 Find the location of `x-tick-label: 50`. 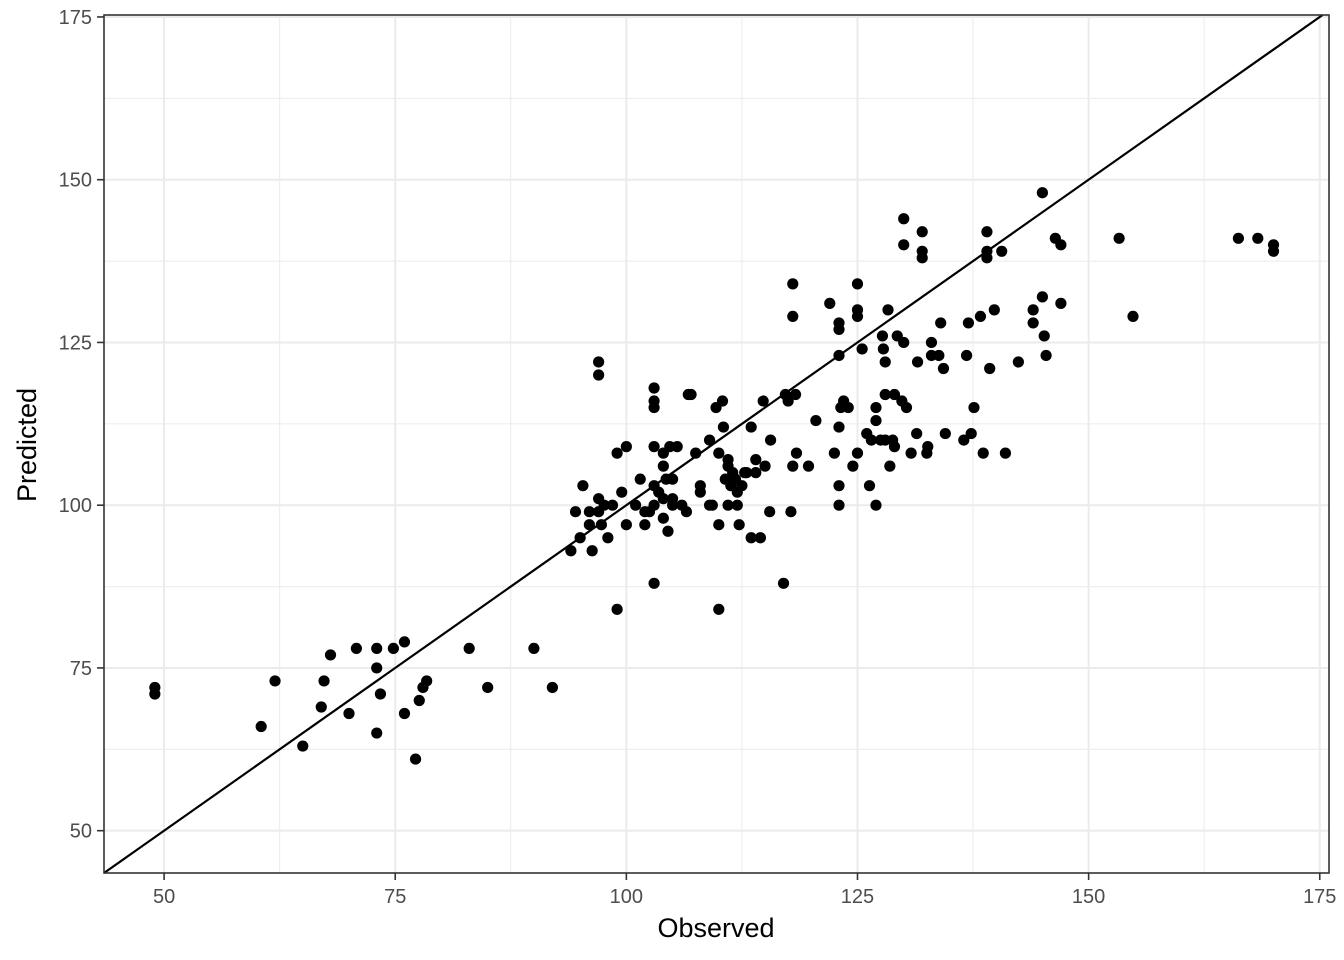

x-tick-label: 50 is located at coordinates (164, 897).